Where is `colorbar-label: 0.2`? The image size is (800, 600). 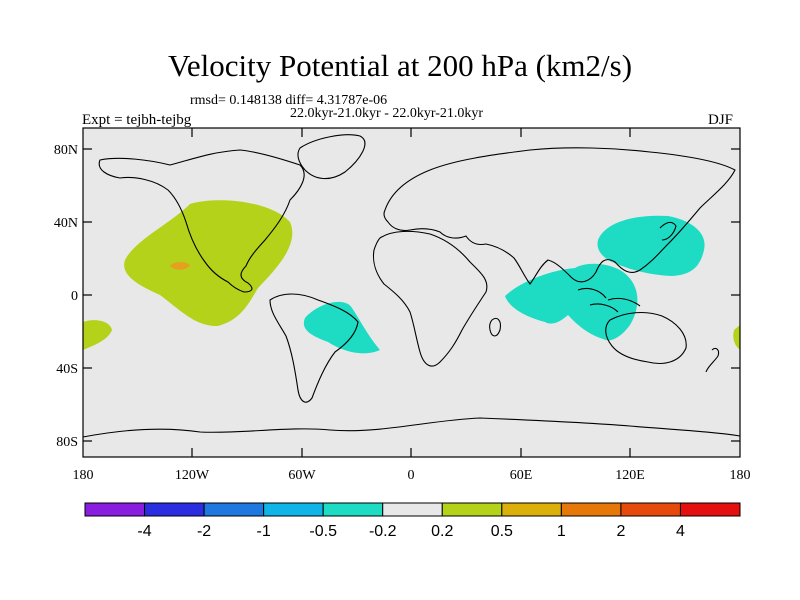
colorbar-label: 0.2 is located at coordinates (442, 531).